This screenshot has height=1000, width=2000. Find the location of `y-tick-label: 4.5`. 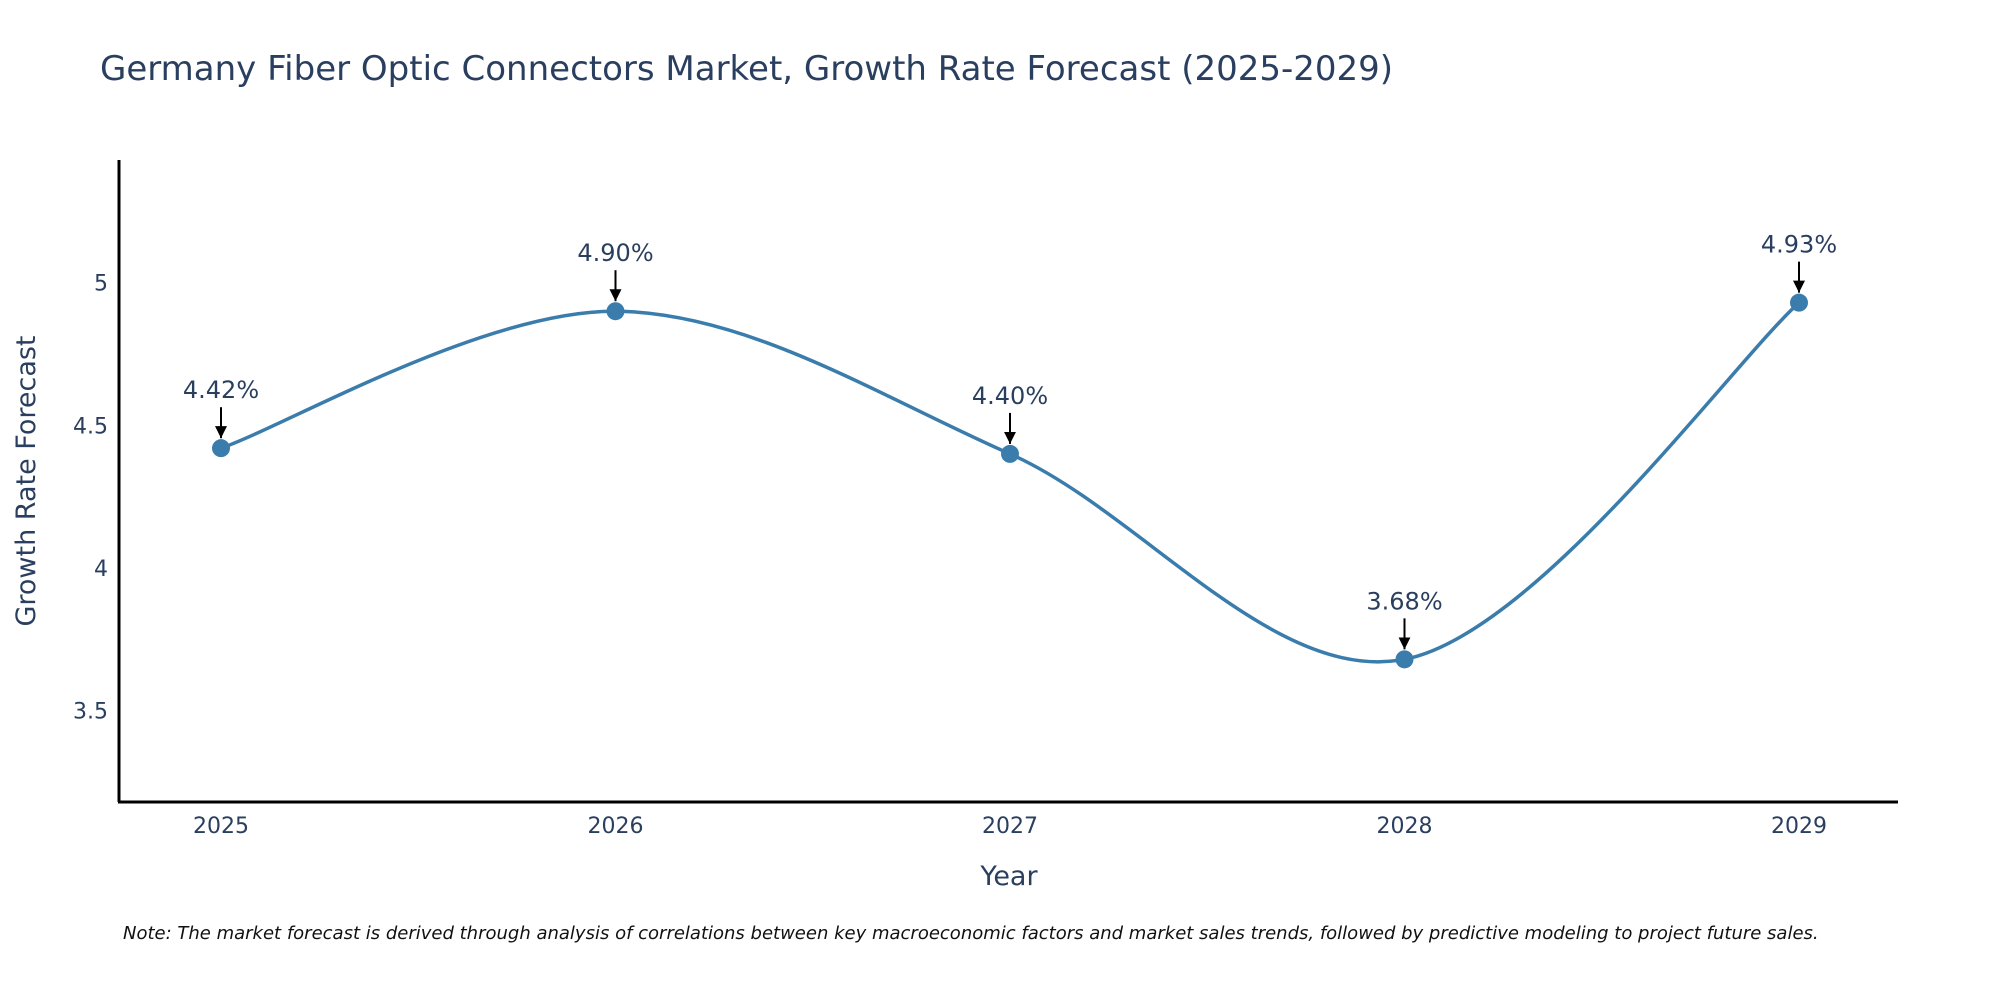

y-tick-label: 4.5 is located at coordinates (90, 426).